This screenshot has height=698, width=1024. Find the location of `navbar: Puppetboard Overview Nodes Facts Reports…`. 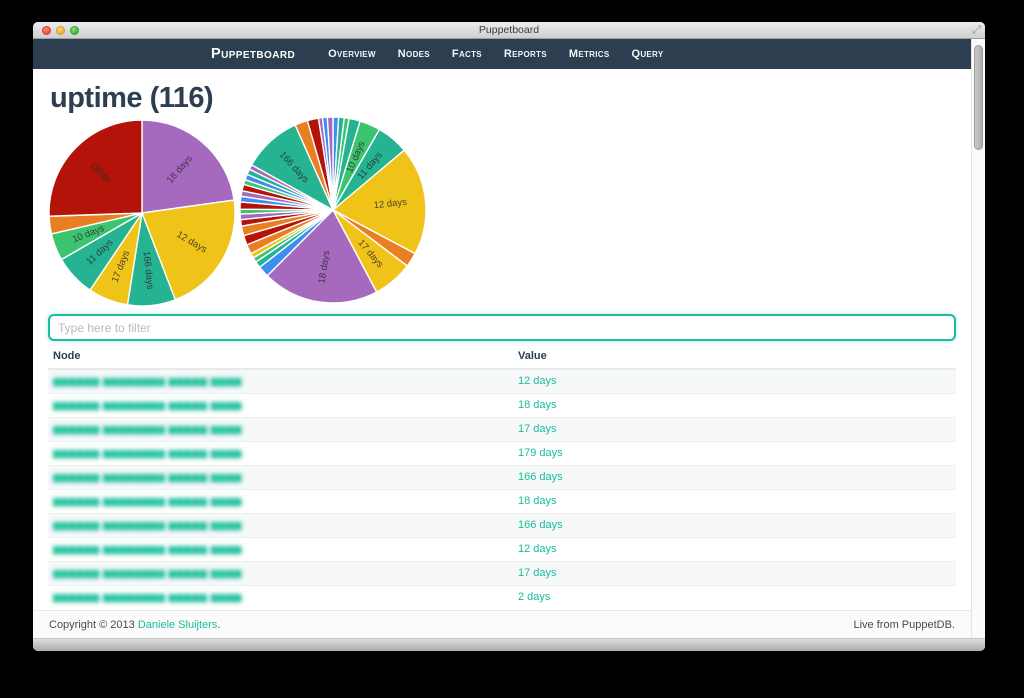

navbar: Puppetboard Overview Nodes Facts Reports… is located at coordinates (502, 54).